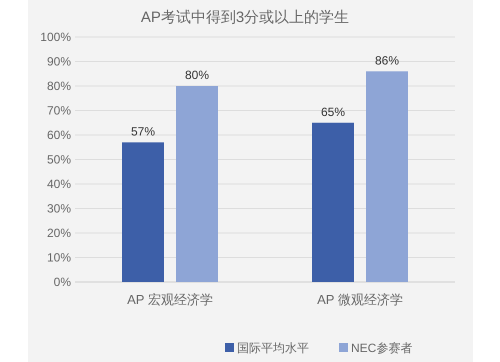 The image size is (500, 362). I want to click on y-tick-label: 40%, so click(59, 184).